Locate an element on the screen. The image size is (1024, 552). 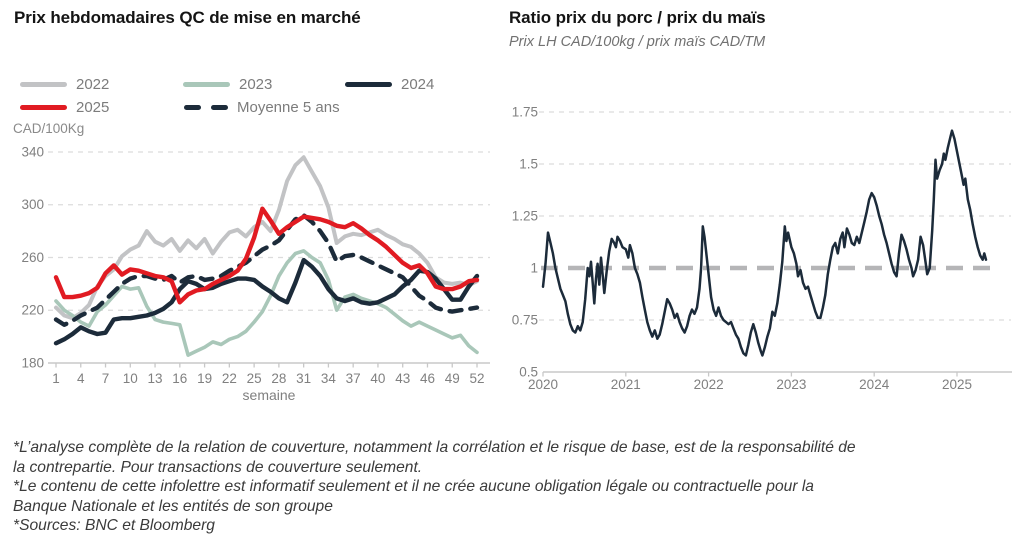
x-tick-label: 10 is located at coordinates (130, 378).